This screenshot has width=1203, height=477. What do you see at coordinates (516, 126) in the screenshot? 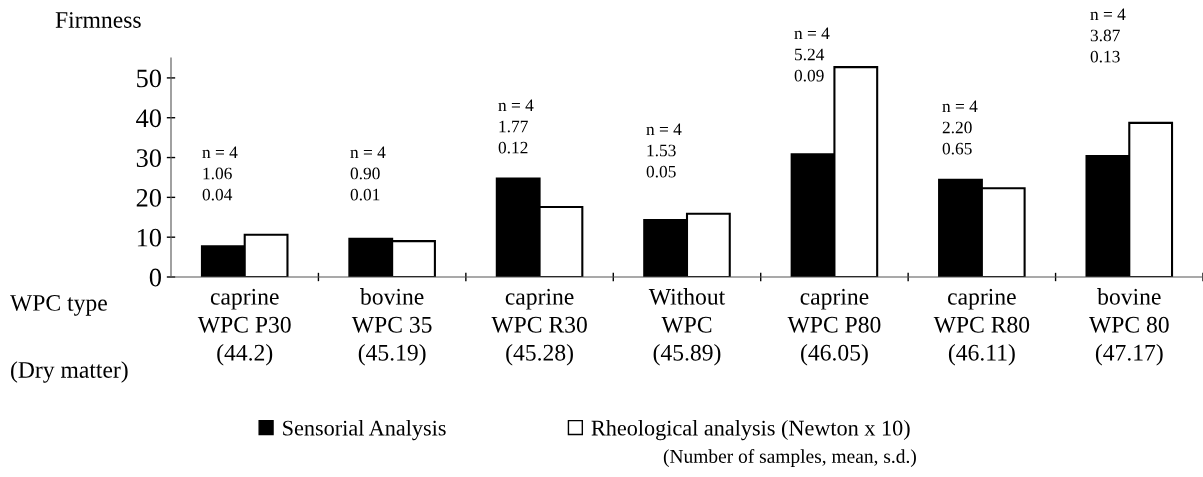
I see `annotation: n = 4 1.77 0.12` at bounding box center [516, 126].